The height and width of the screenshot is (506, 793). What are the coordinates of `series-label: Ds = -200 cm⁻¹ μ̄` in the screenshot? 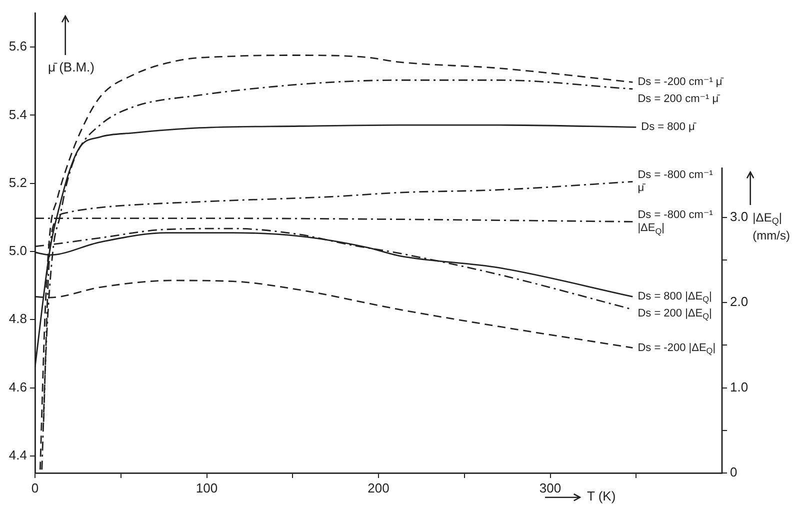 It's located at (681, 82).